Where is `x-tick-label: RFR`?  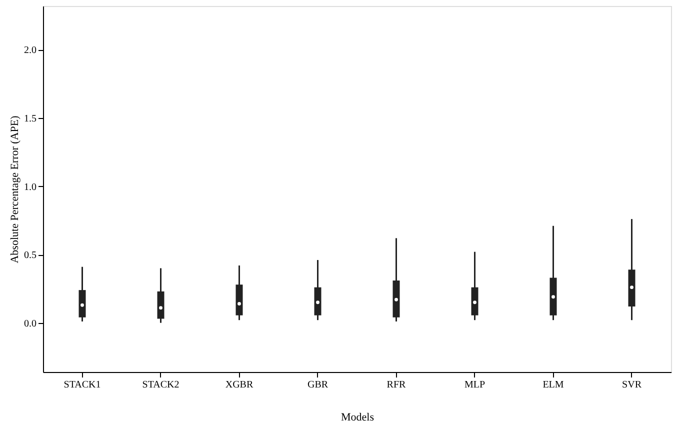
x-tick-label: RFR is located at coordinates (396, 385).